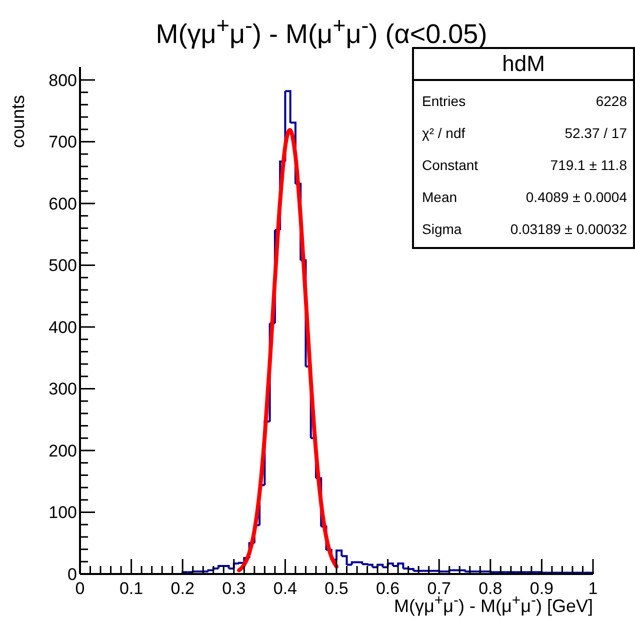 This screenshot has height=620, width=635. I want to click on annotation: hdM, so click(523, 65).